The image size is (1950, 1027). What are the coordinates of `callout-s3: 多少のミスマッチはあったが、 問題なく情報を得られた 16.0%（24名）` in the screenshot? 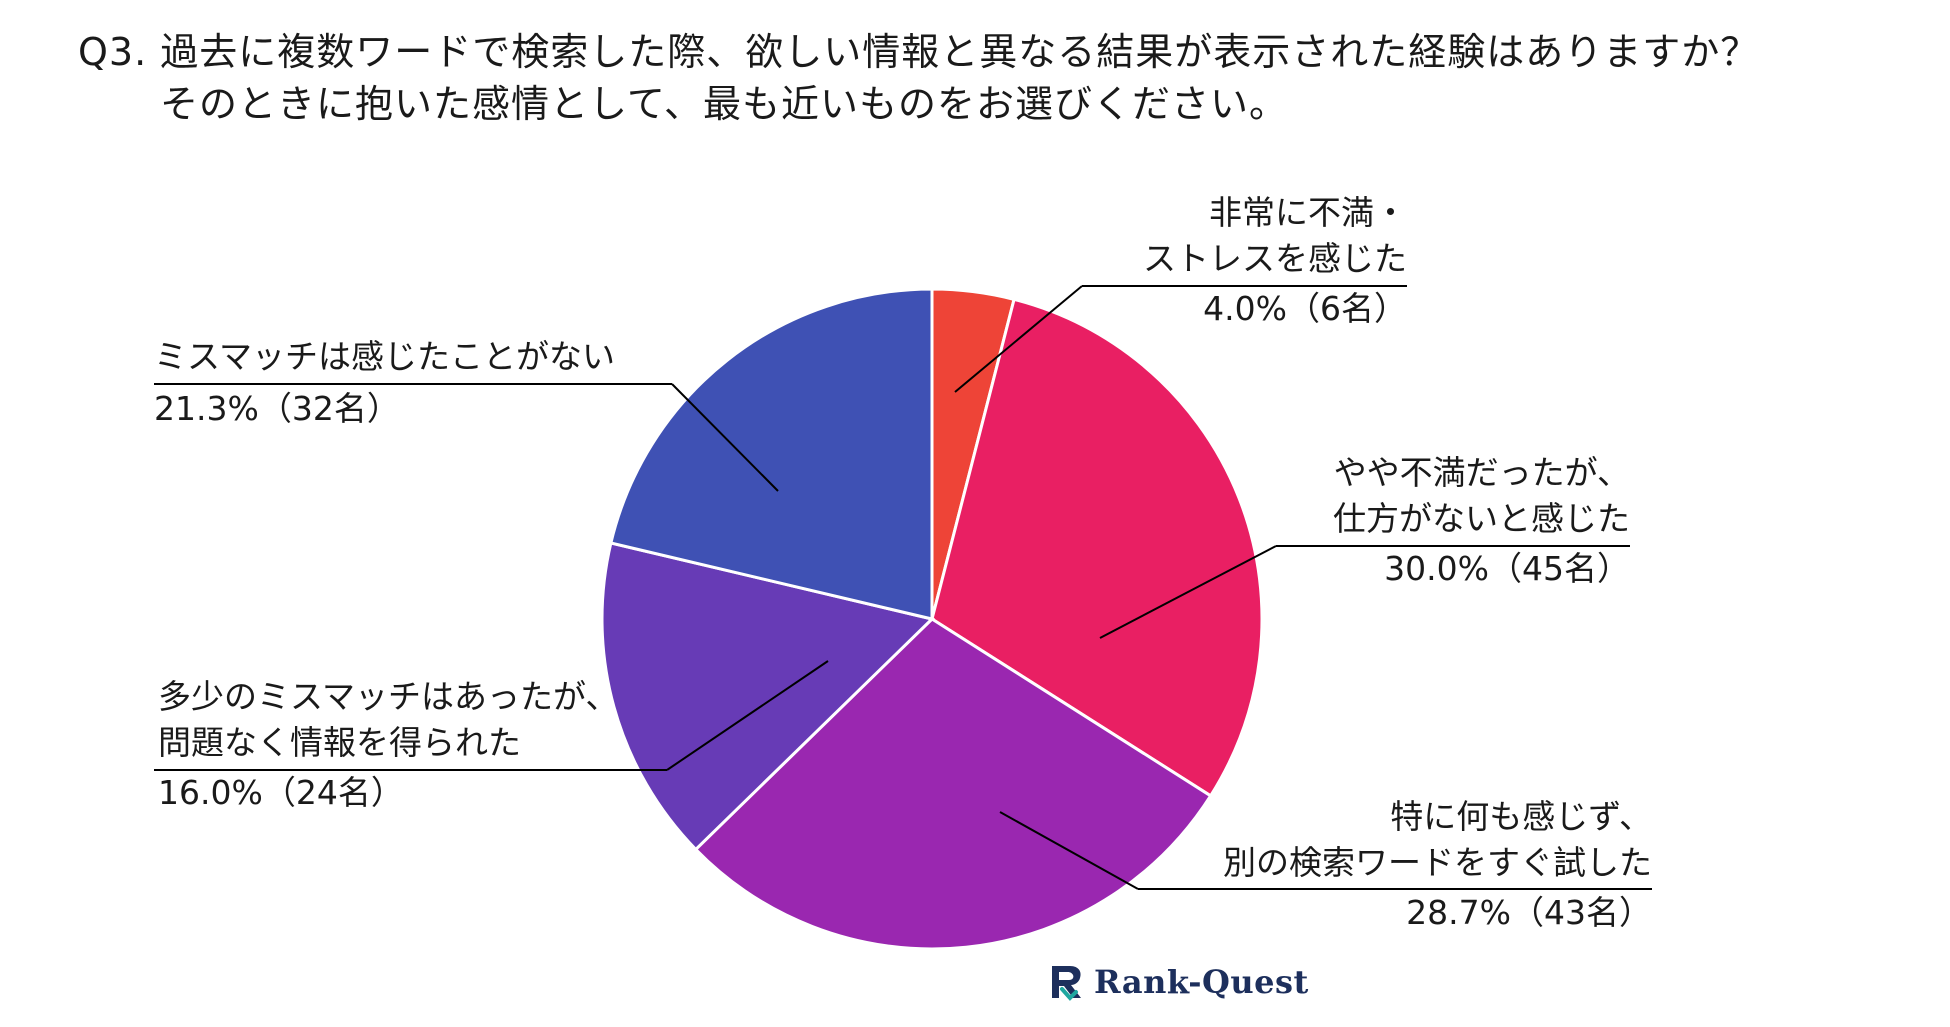 It's located at (388, 745).